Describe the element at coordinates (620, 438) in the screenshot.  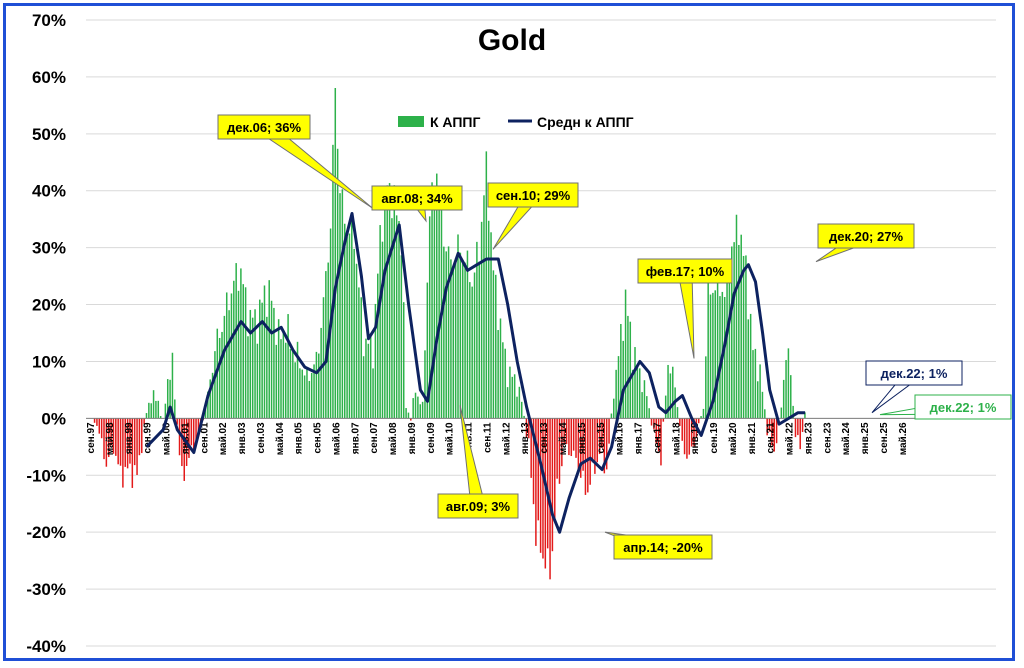
I see `x-tick-label: май.16` at that location.